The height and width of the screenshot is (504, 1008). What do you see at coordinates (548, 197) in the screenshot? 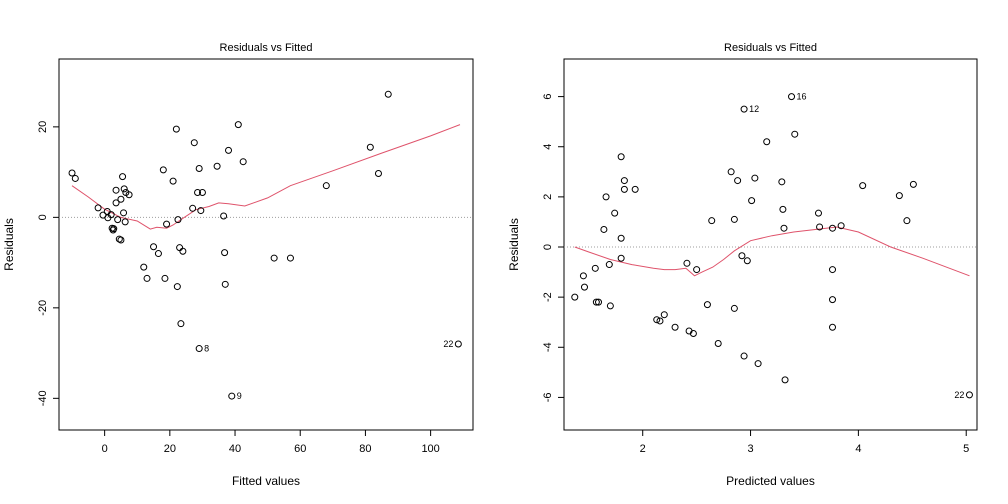
I see `y-tick-label: 2` at bounding box center [548, 197].